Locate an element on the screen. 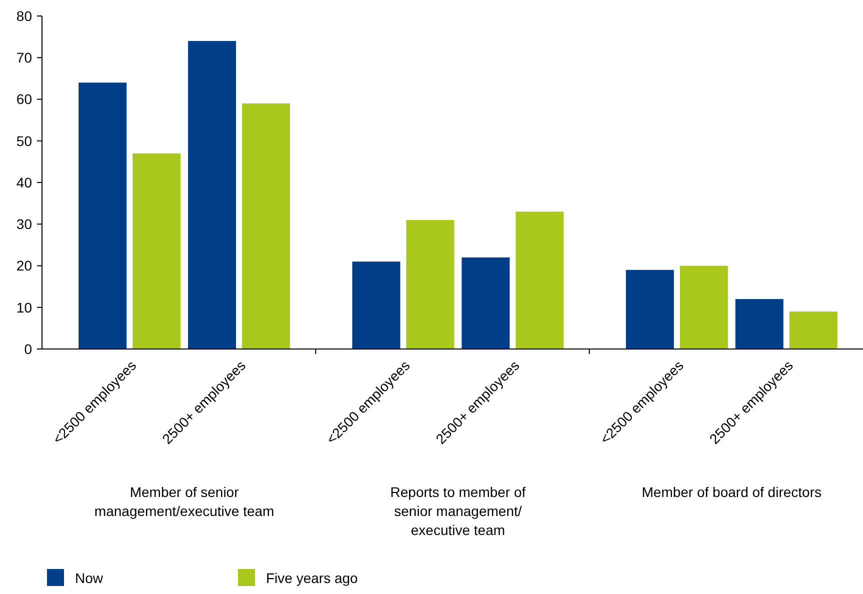 This screenshot has width=863, height=594. text: Member of board of directors is located at coordinates (732, 492).